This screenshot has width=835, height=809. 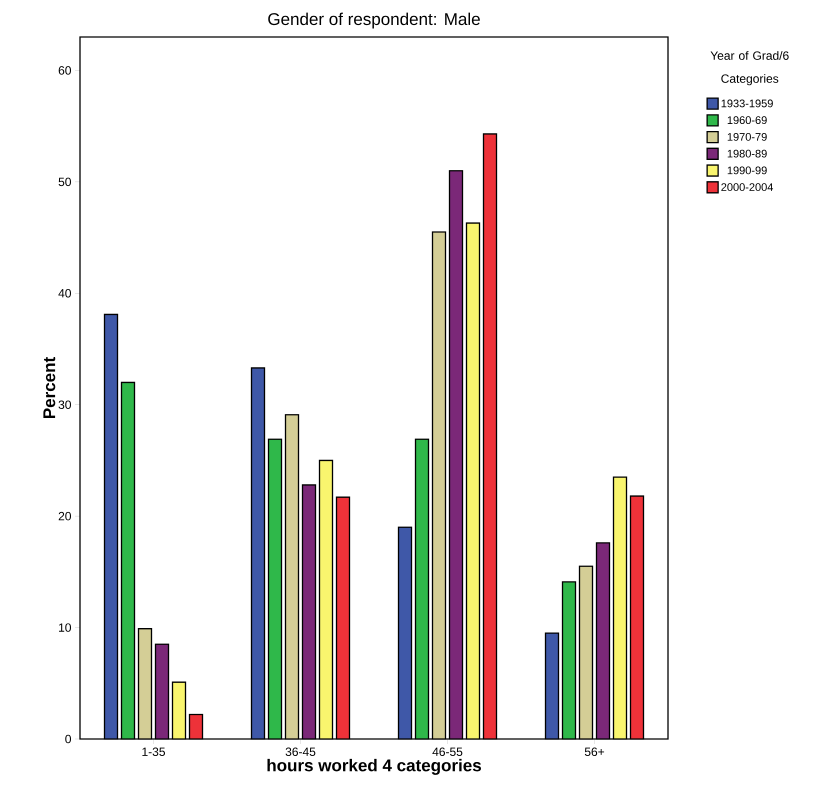 I want to click on legend-title: Year of Grad/6 Categories, so click(x=749, y=68).